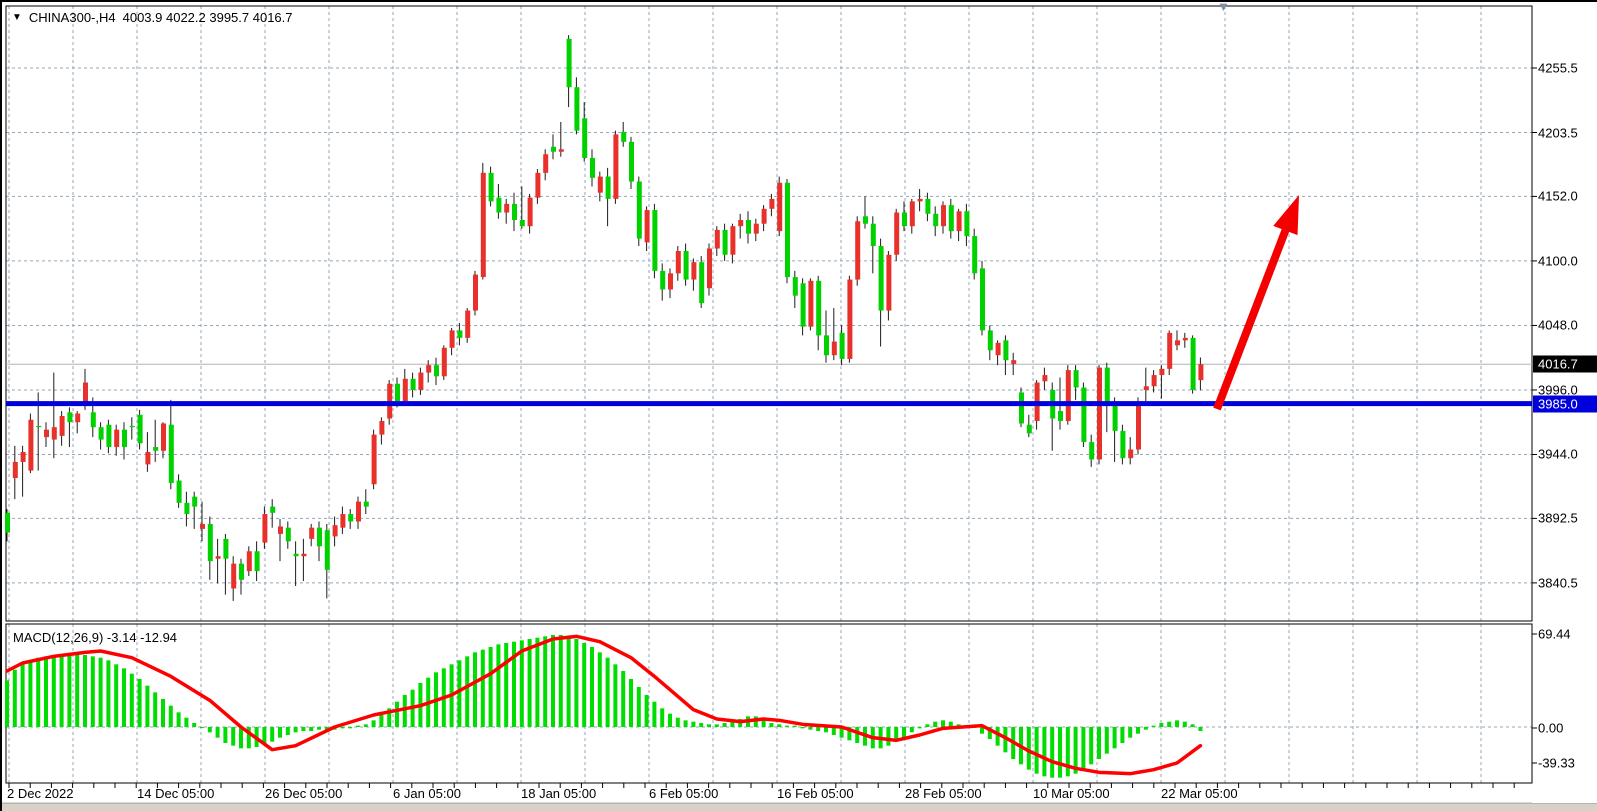  Describe the element at coordinates (1565, 404) in the screenshot. I see `hline-price-badge: 3985.0` at that location.